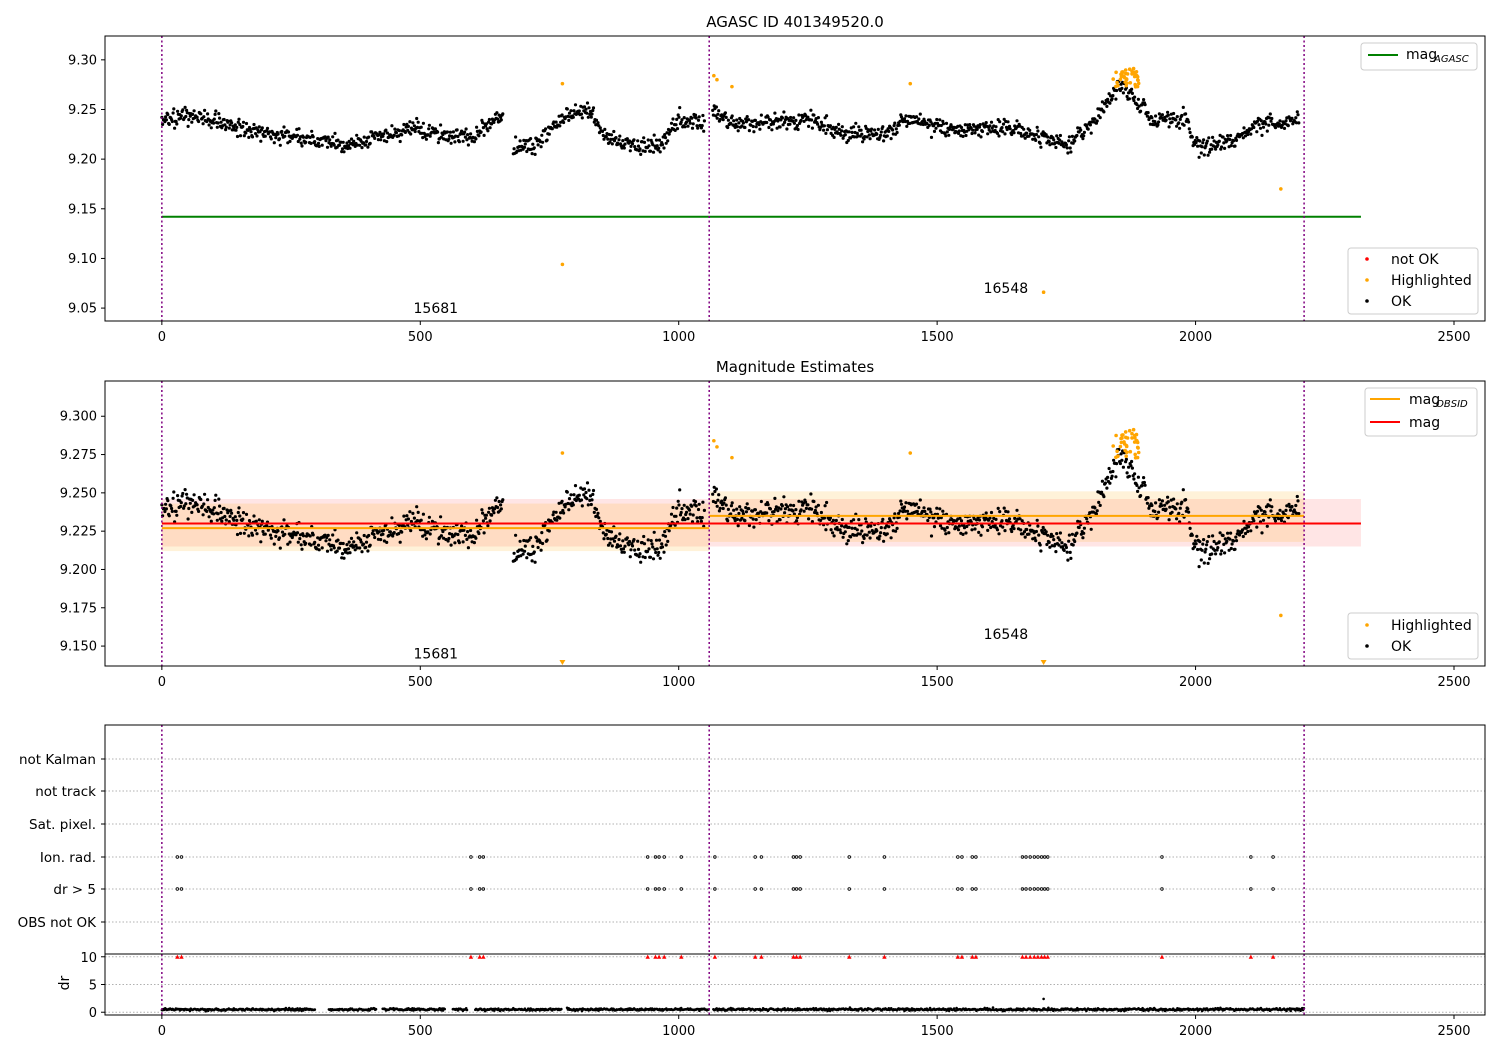 This screenshot has height=1050, width=1500. I want to click on legend-not-ok: not OK, so click(1415, 260).